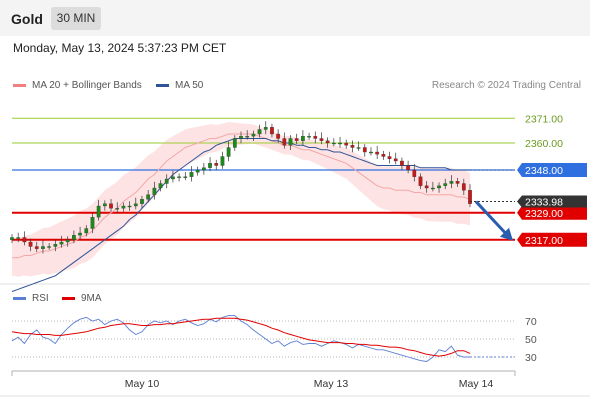 The image size is (590, 400). Describe the element at coordinates (544, 241) in the screenshot. I see `level-label-4: 2317.00` at that location.